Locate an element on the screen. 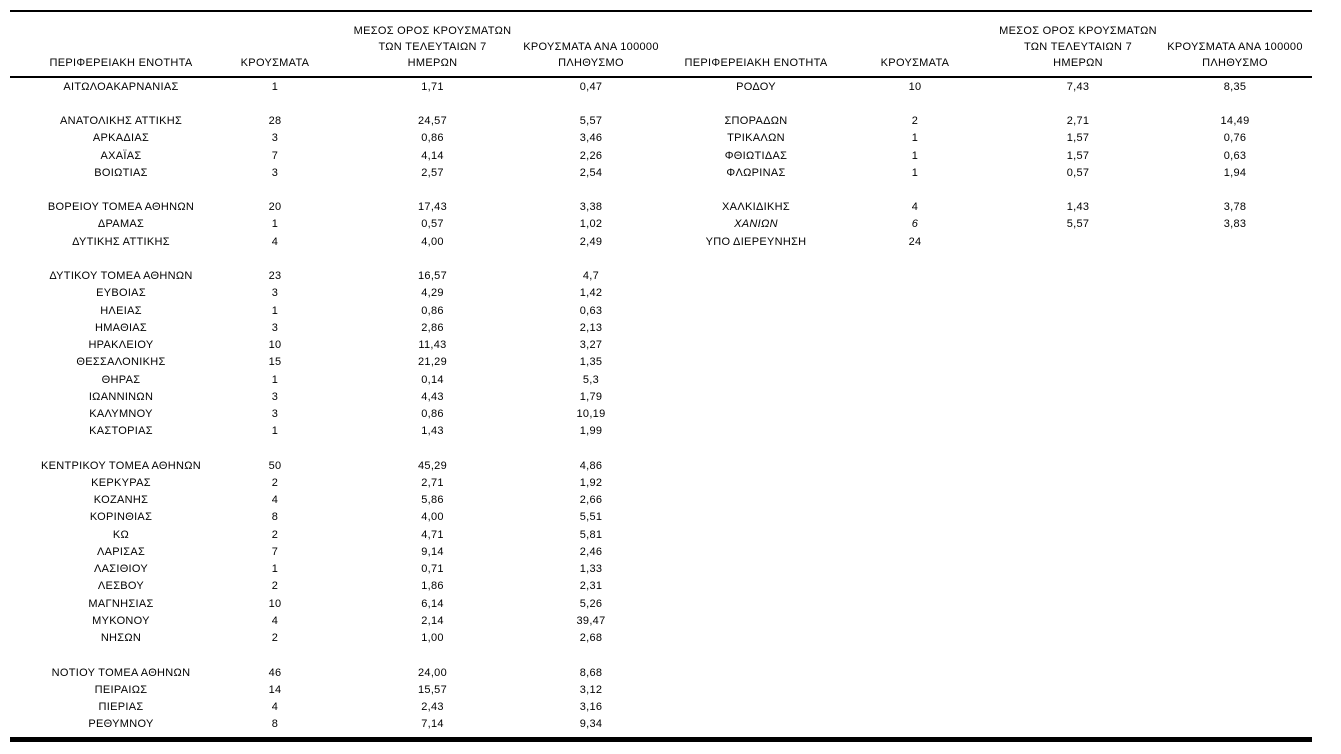  per100k-cell-left: 1,99 is located at coordinates (591, 431).